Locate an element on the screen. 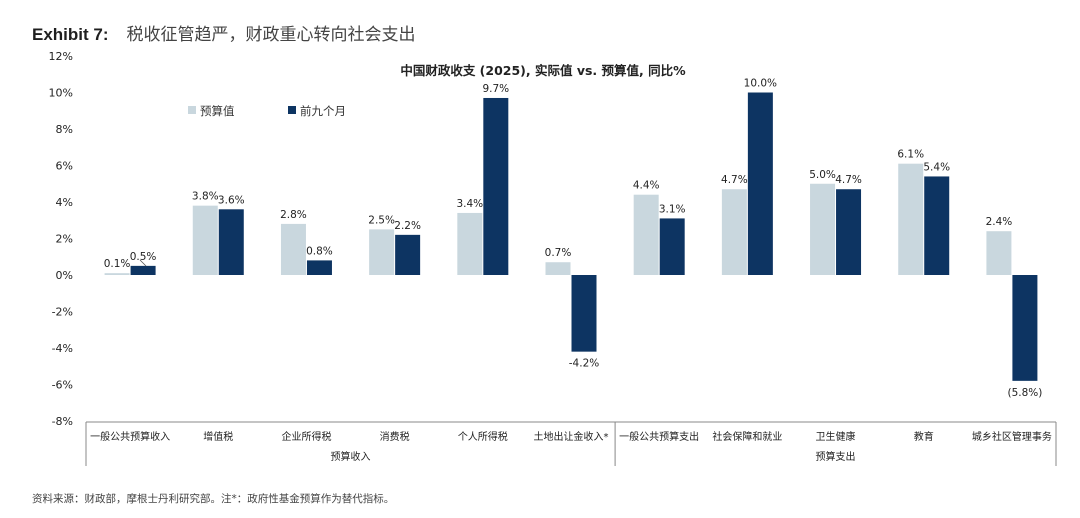 Image resolution: width=1080 pixels, height=518 pixels. x-category-label: 消费税 is located at coordinates (395, 436).